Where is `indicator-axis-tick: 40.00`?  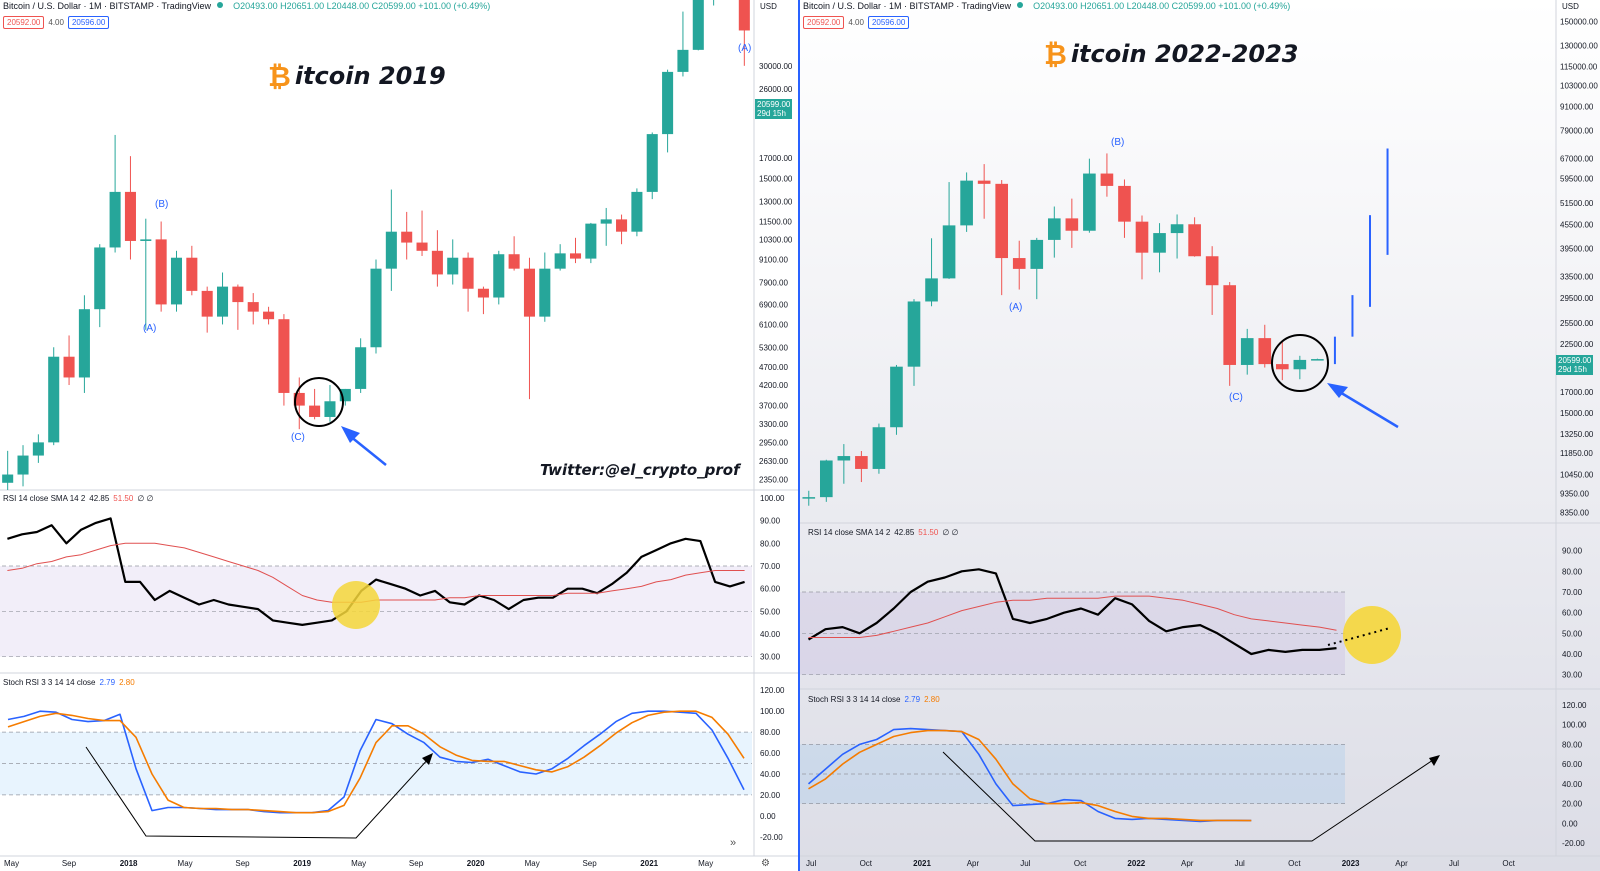
indicator-axis-tick: 40.00 is located at coordinates (770, 774).